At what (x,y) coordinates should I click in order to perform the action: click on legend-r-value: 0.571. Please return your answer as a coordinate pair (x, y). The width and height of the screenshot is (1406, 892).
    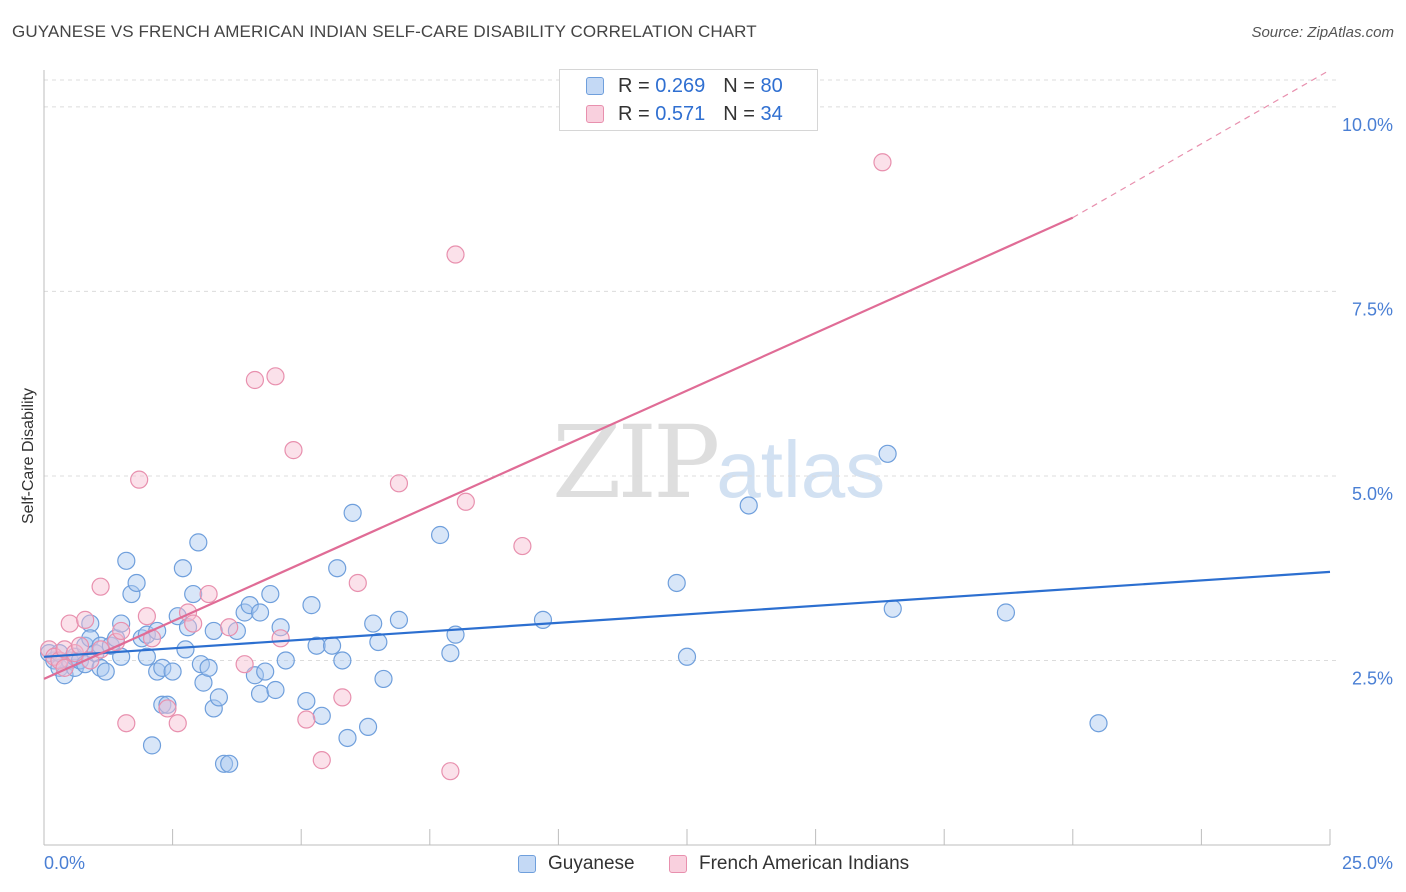
    Looking at the image, I should click on (680, 113).